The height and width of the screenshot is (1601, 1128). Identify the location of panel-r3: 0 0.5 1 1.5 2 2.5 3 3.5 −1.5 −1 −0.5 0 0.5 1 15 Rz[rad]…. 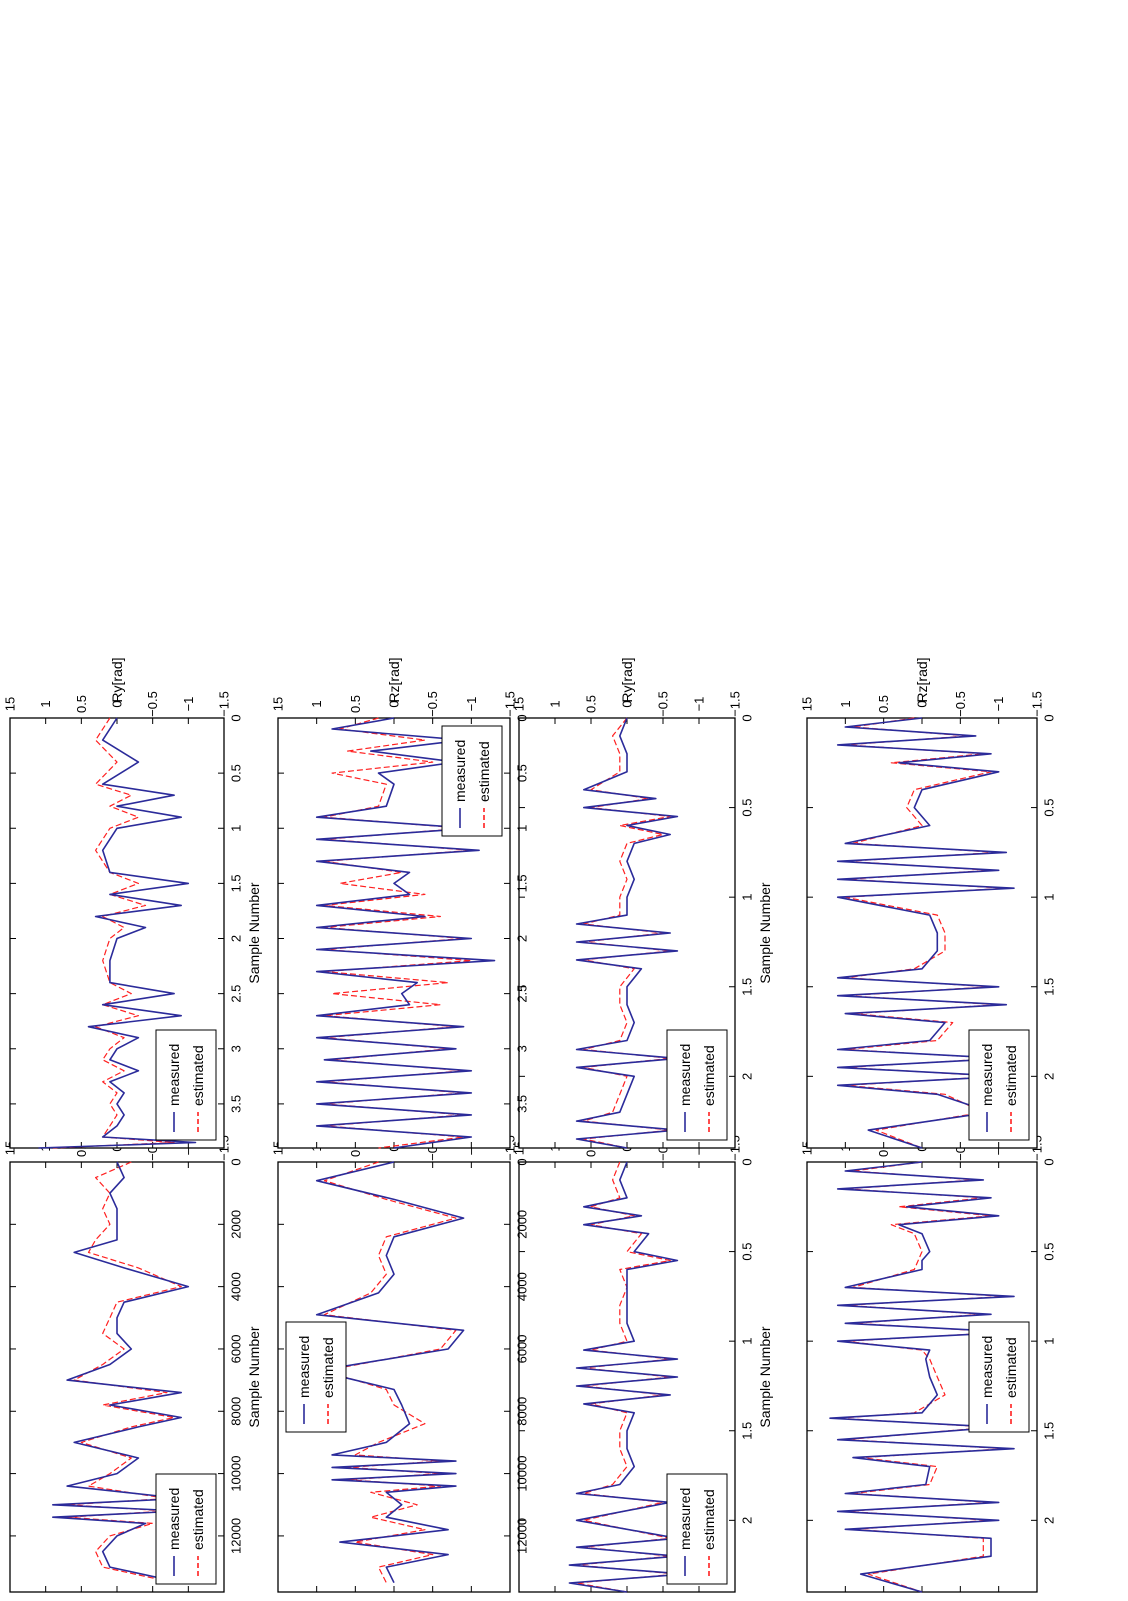
(400, 903).